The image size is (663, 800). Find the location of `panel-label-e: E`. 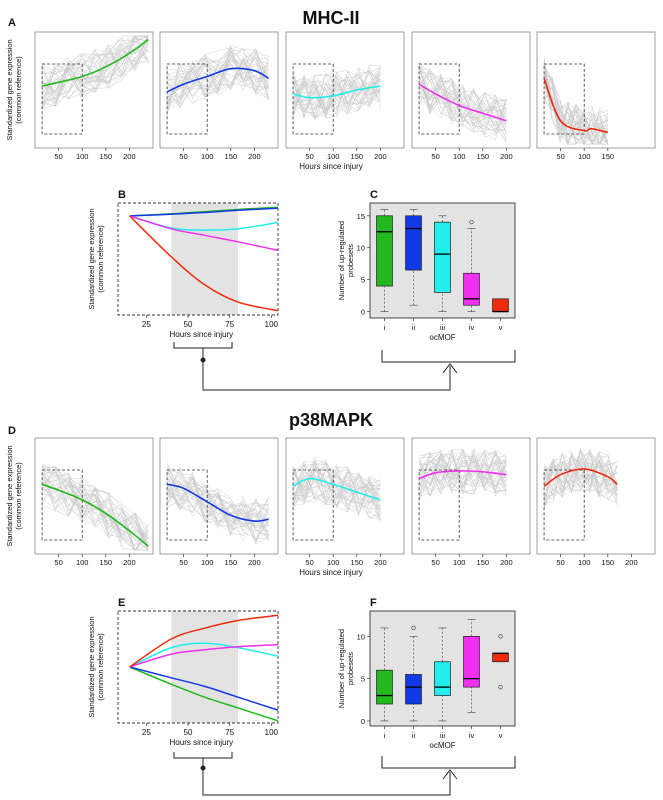

panel-label-e: E is located at coordinates (121, 603).